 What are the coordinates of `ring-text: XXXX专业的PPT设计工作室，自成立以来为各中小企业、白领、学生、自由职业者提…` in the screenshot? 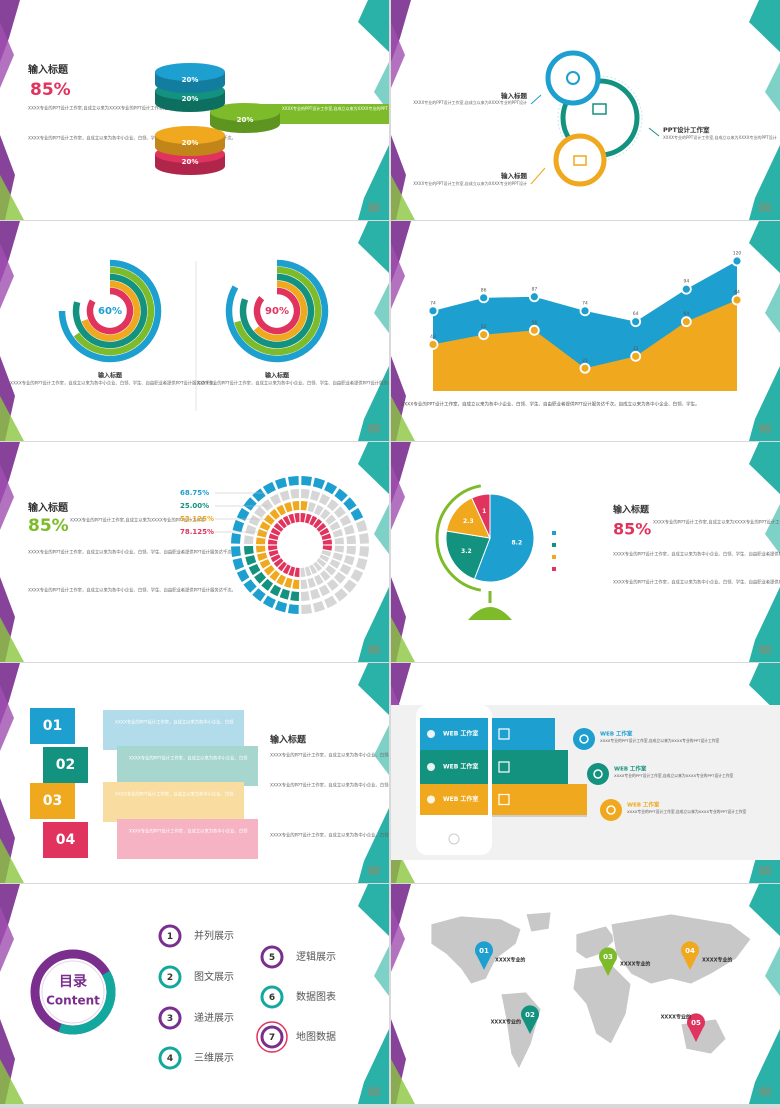 It's located at (114, 383).